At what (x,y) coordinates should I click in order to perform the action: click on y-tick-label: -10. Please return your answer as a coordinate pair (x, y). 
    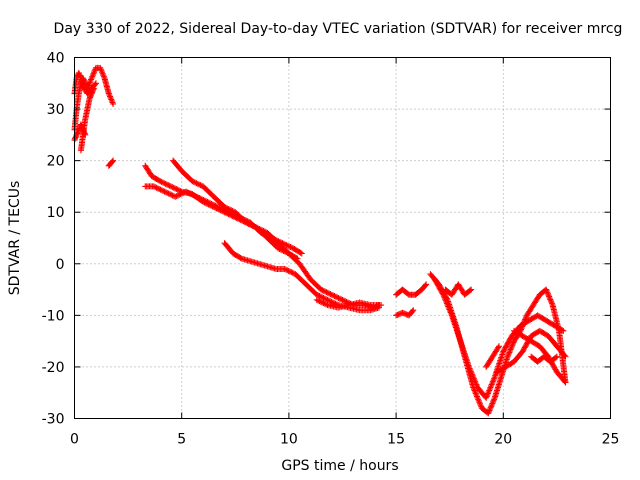
    Looking at the image, I should click on (53, 316).